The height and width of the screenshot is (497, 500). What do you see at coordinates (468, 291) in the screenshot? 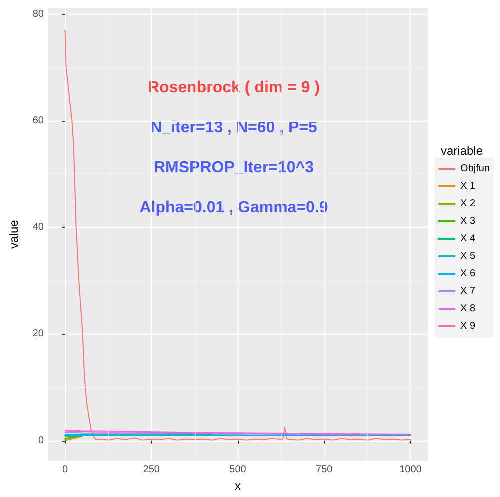
I see `legend-label: X 7` at bounding box center [468, 291].